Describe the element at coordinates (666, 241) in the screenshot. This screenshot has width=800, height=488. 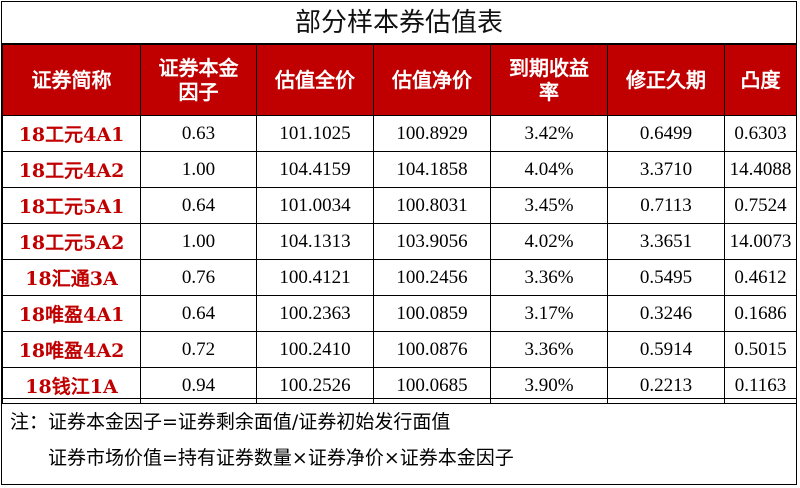
I see `table-cell: 3.3651` at that location.